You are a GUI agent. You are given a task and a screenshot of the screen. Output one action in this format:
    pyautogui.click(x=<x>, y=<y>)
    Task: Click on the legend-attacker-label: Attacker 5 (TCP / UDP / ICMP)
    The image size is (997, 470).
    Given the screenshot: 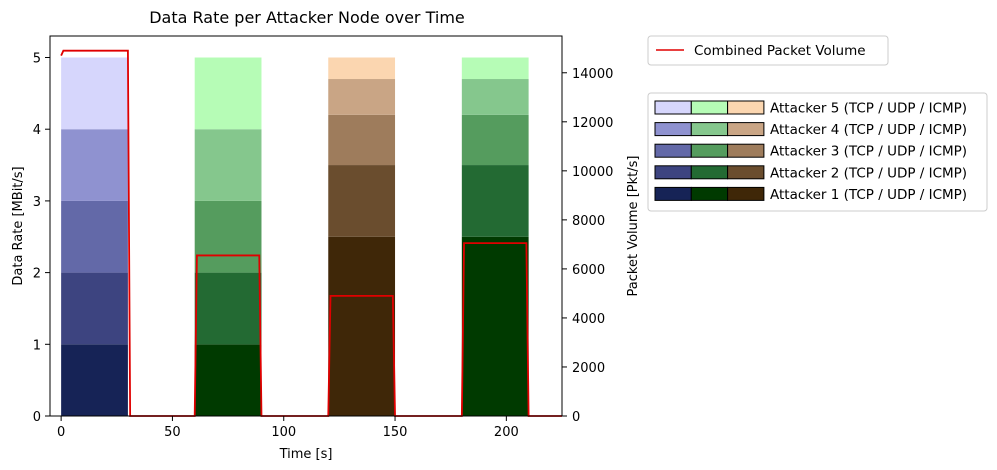 What is the action you would take?
    pyautogui.click(x=868, y=109)
    